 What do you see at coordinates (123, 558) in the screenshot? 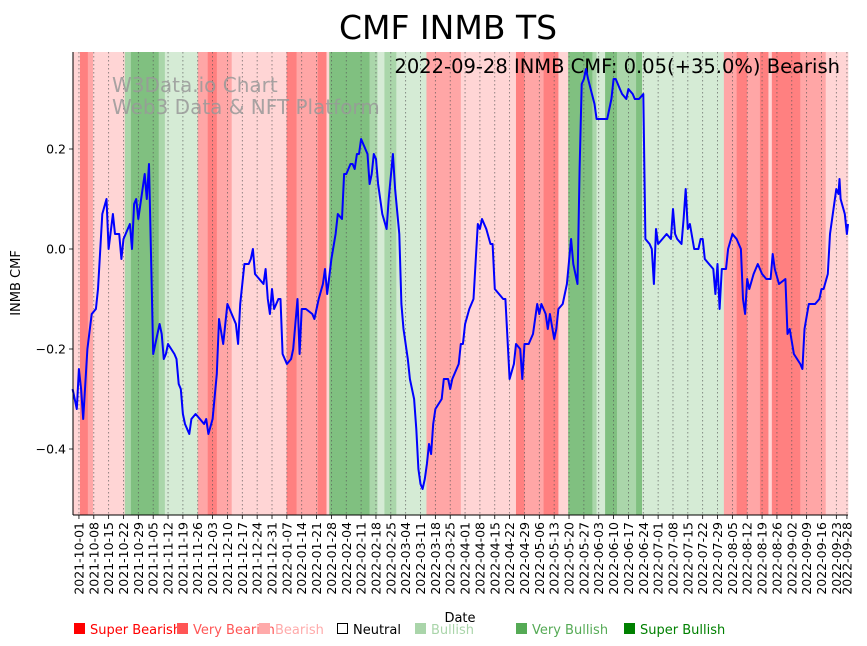
I see `x-tick-label: 2021-10-22` at bounding box center [123, 558].